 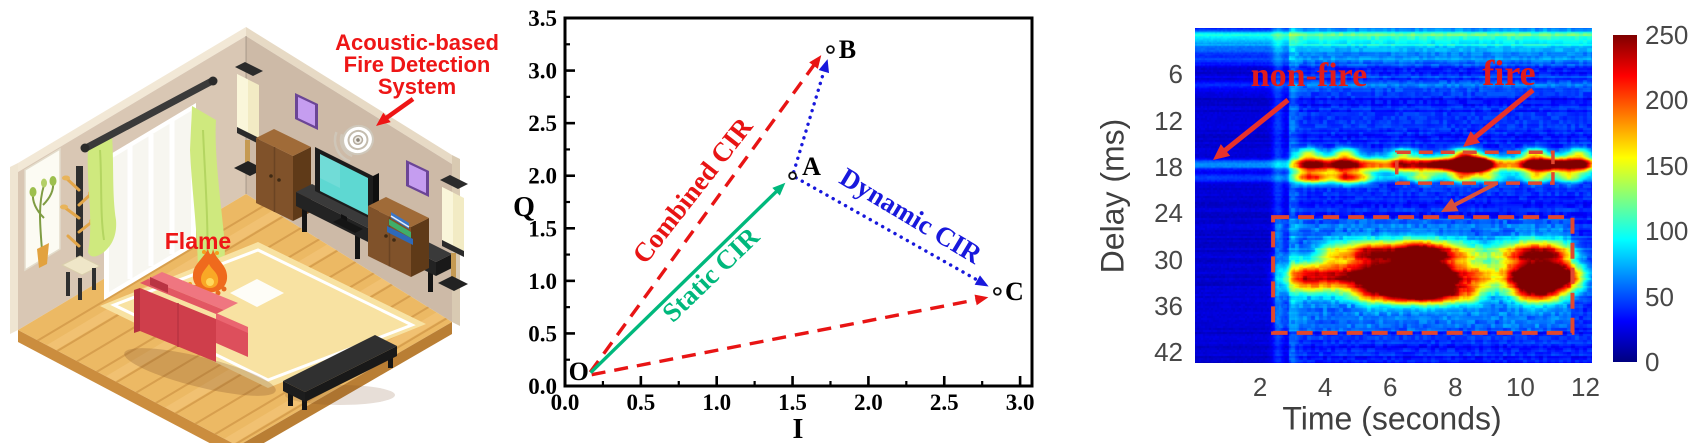 What do you see at coordinates (542, 281) in the screenshot?
I see `iq-ytick: 1.0` at bounding box center [542, 281].